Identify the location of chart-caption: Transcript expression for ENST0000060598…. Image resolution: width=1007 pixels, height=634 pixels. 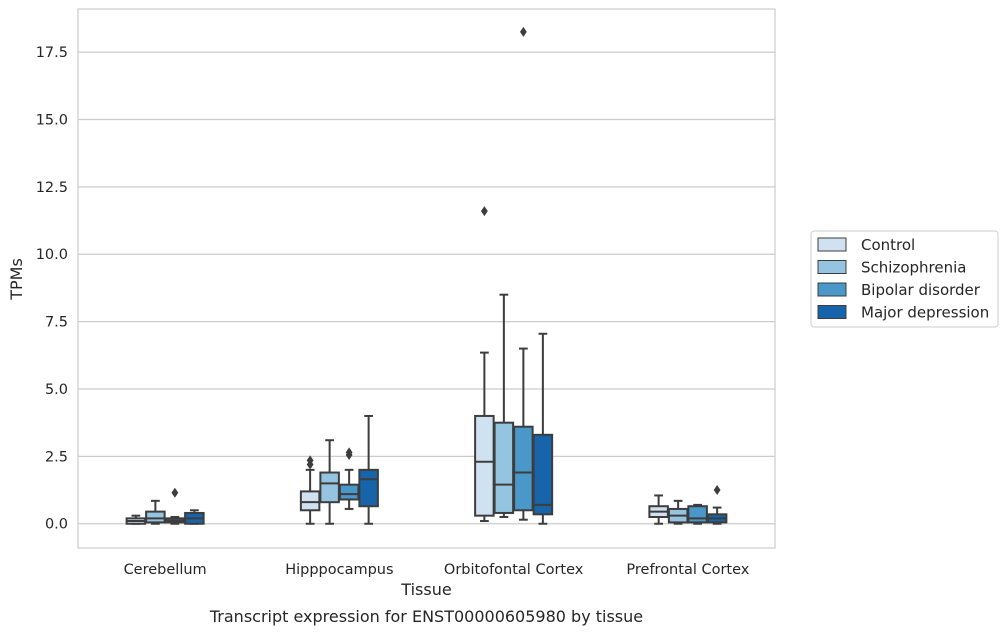
(426, 616).